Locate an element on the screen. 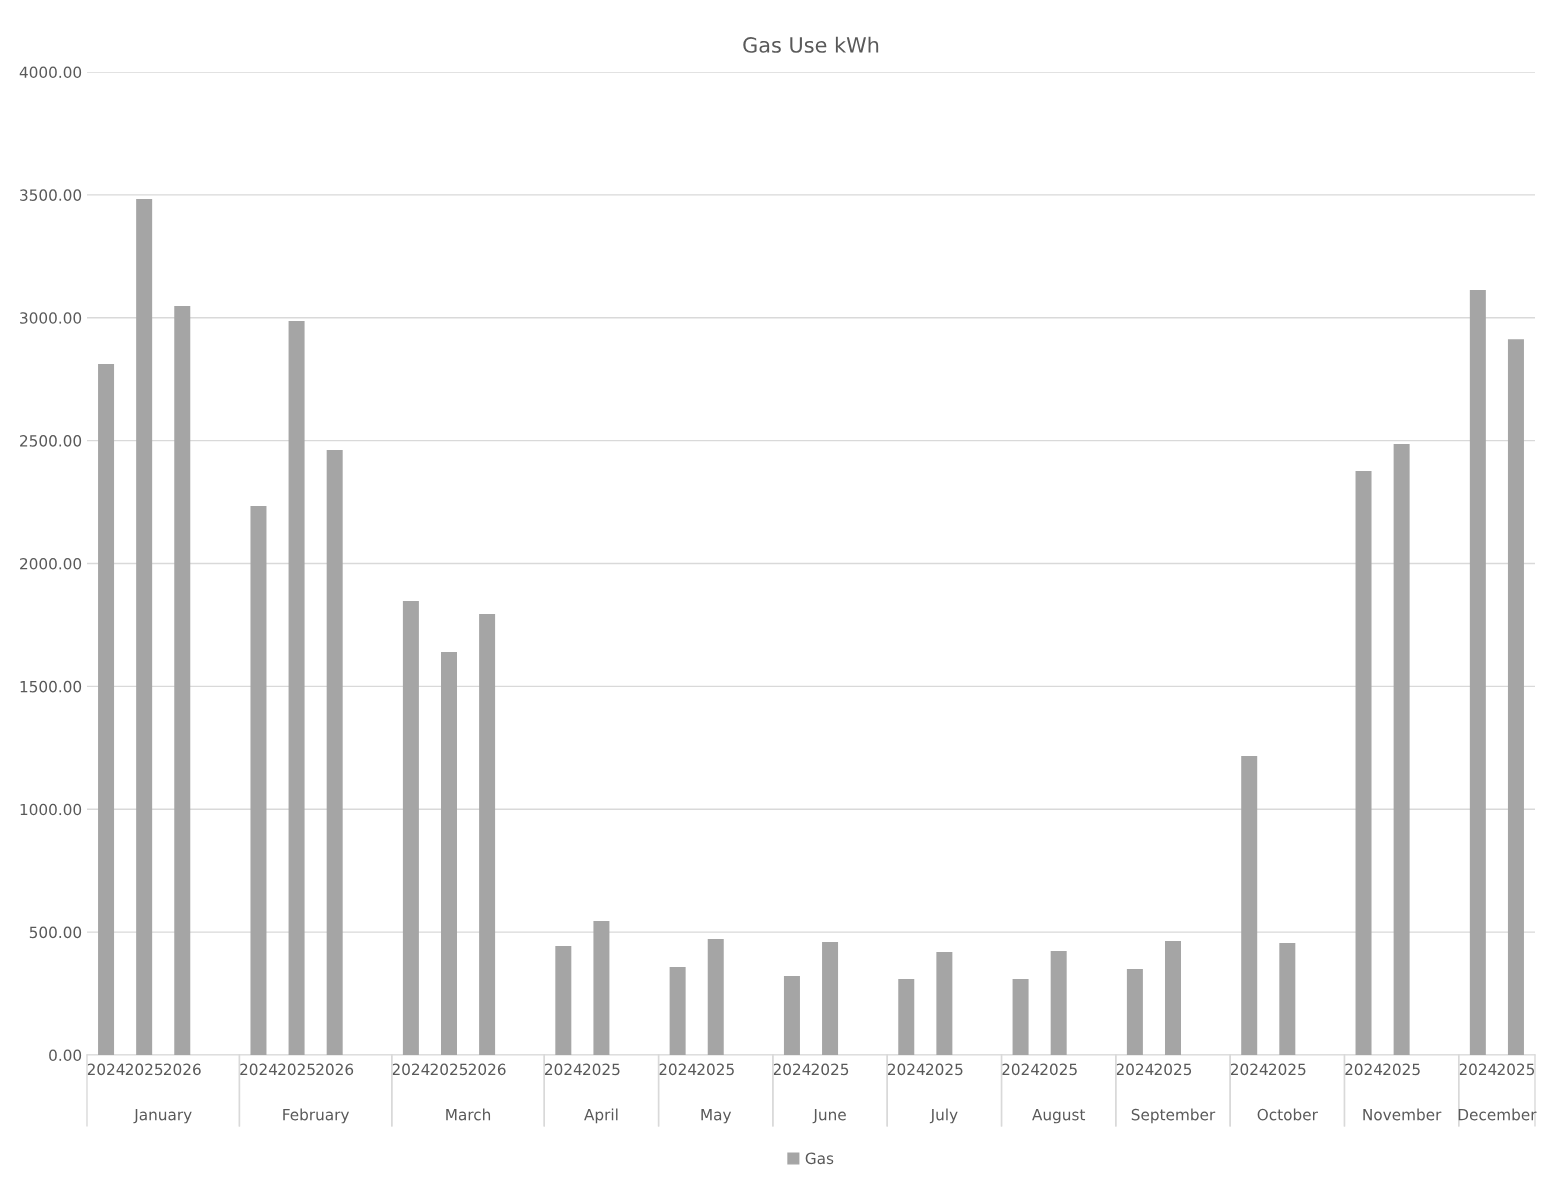  y-tick-label: 500.00 is located at coordinates (55, 932).